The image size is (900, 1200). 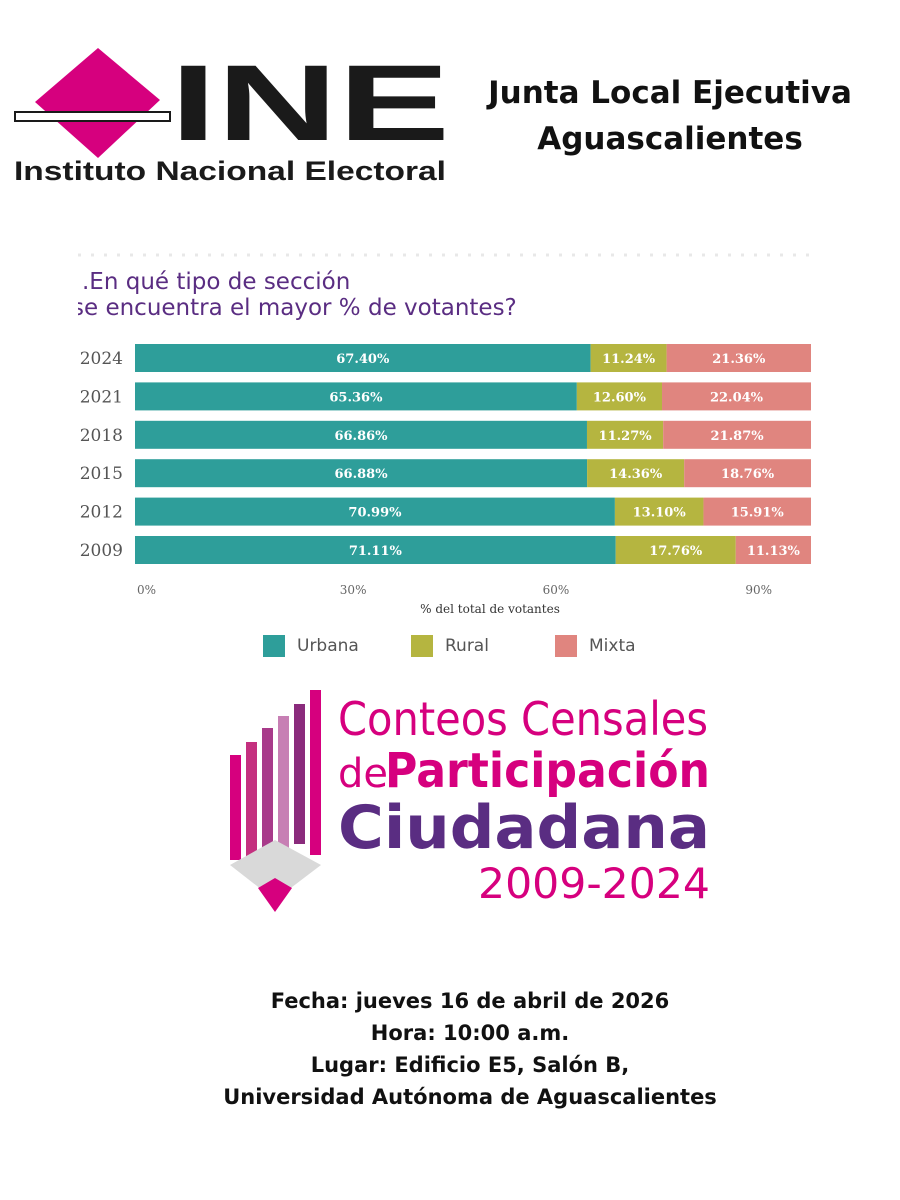 I want to click on chart-title-line1: .En qué tipo de sección, so click(x=216, y=282).